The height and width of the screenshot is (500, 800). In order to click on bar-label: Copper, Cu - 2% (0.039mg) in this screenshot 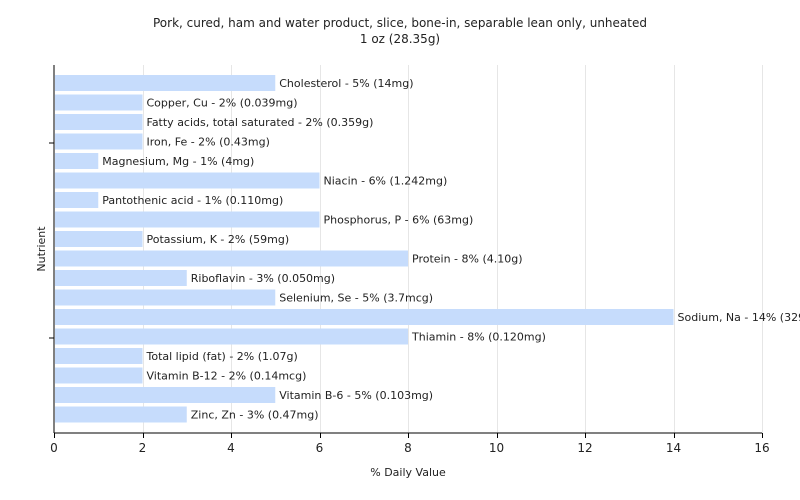, I will do `click(222, 103)`.